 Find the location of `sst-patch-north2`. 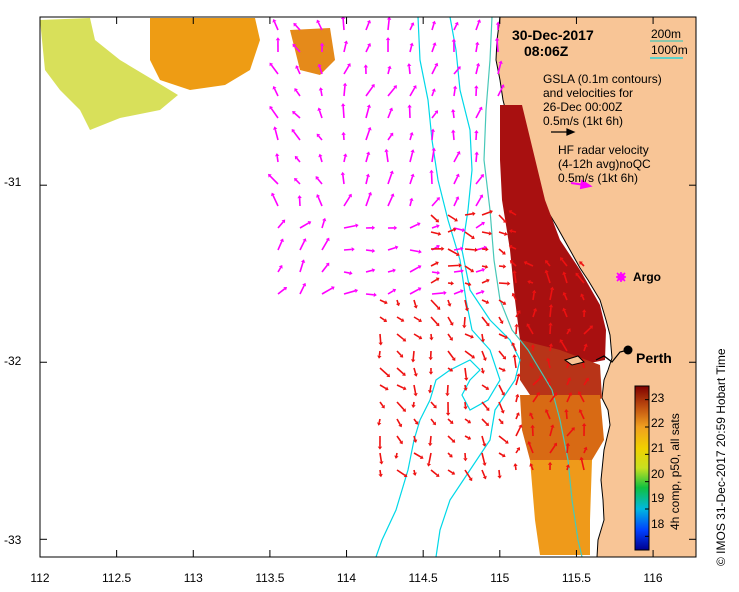

sst-patch-north2 is located at coordinates (312, 51).